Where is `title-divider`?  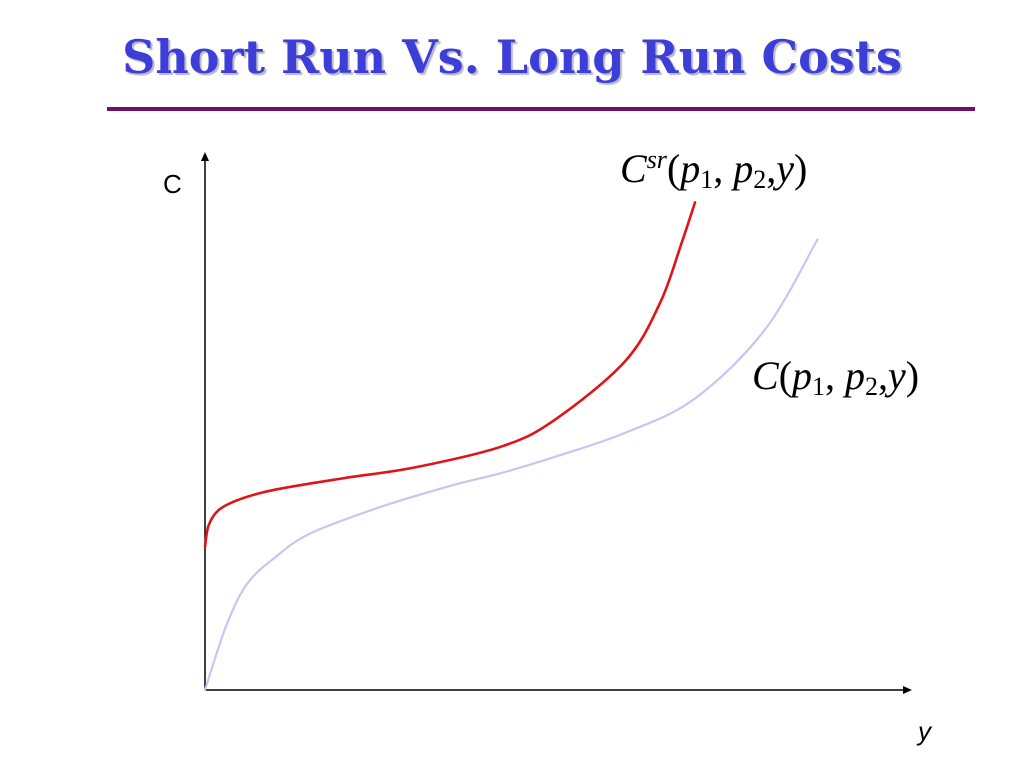 title-divider is located at coordinates (541, 109).